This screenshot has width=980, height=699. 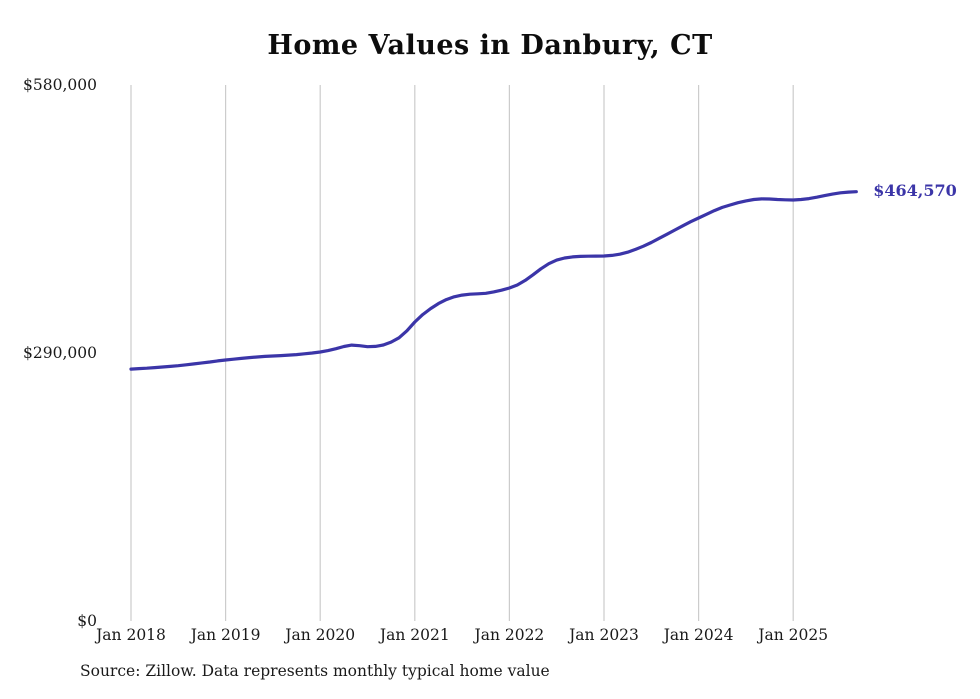 What do you see at coordinates (698, 635) in the screenshot?
I see `x-tick-label: Jan 2024` at bounding box center [698, 635].